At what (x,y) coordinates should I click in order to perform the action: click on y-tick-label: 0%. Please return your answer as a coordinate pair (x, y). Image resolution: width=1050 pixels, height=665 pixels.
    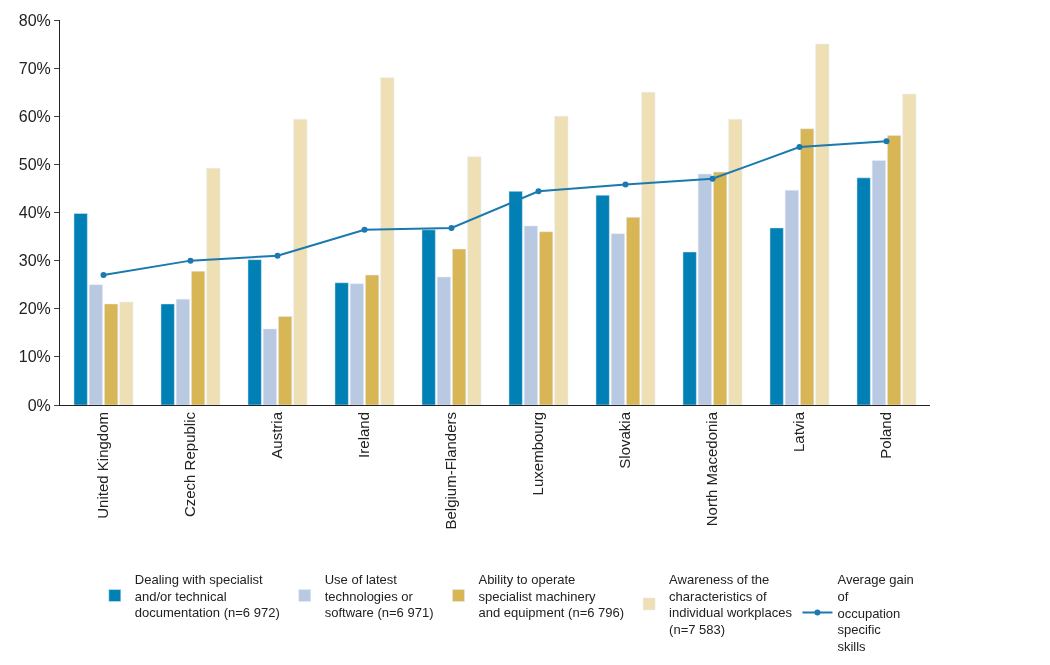
    Looking at the image, I should click on (39, 405).